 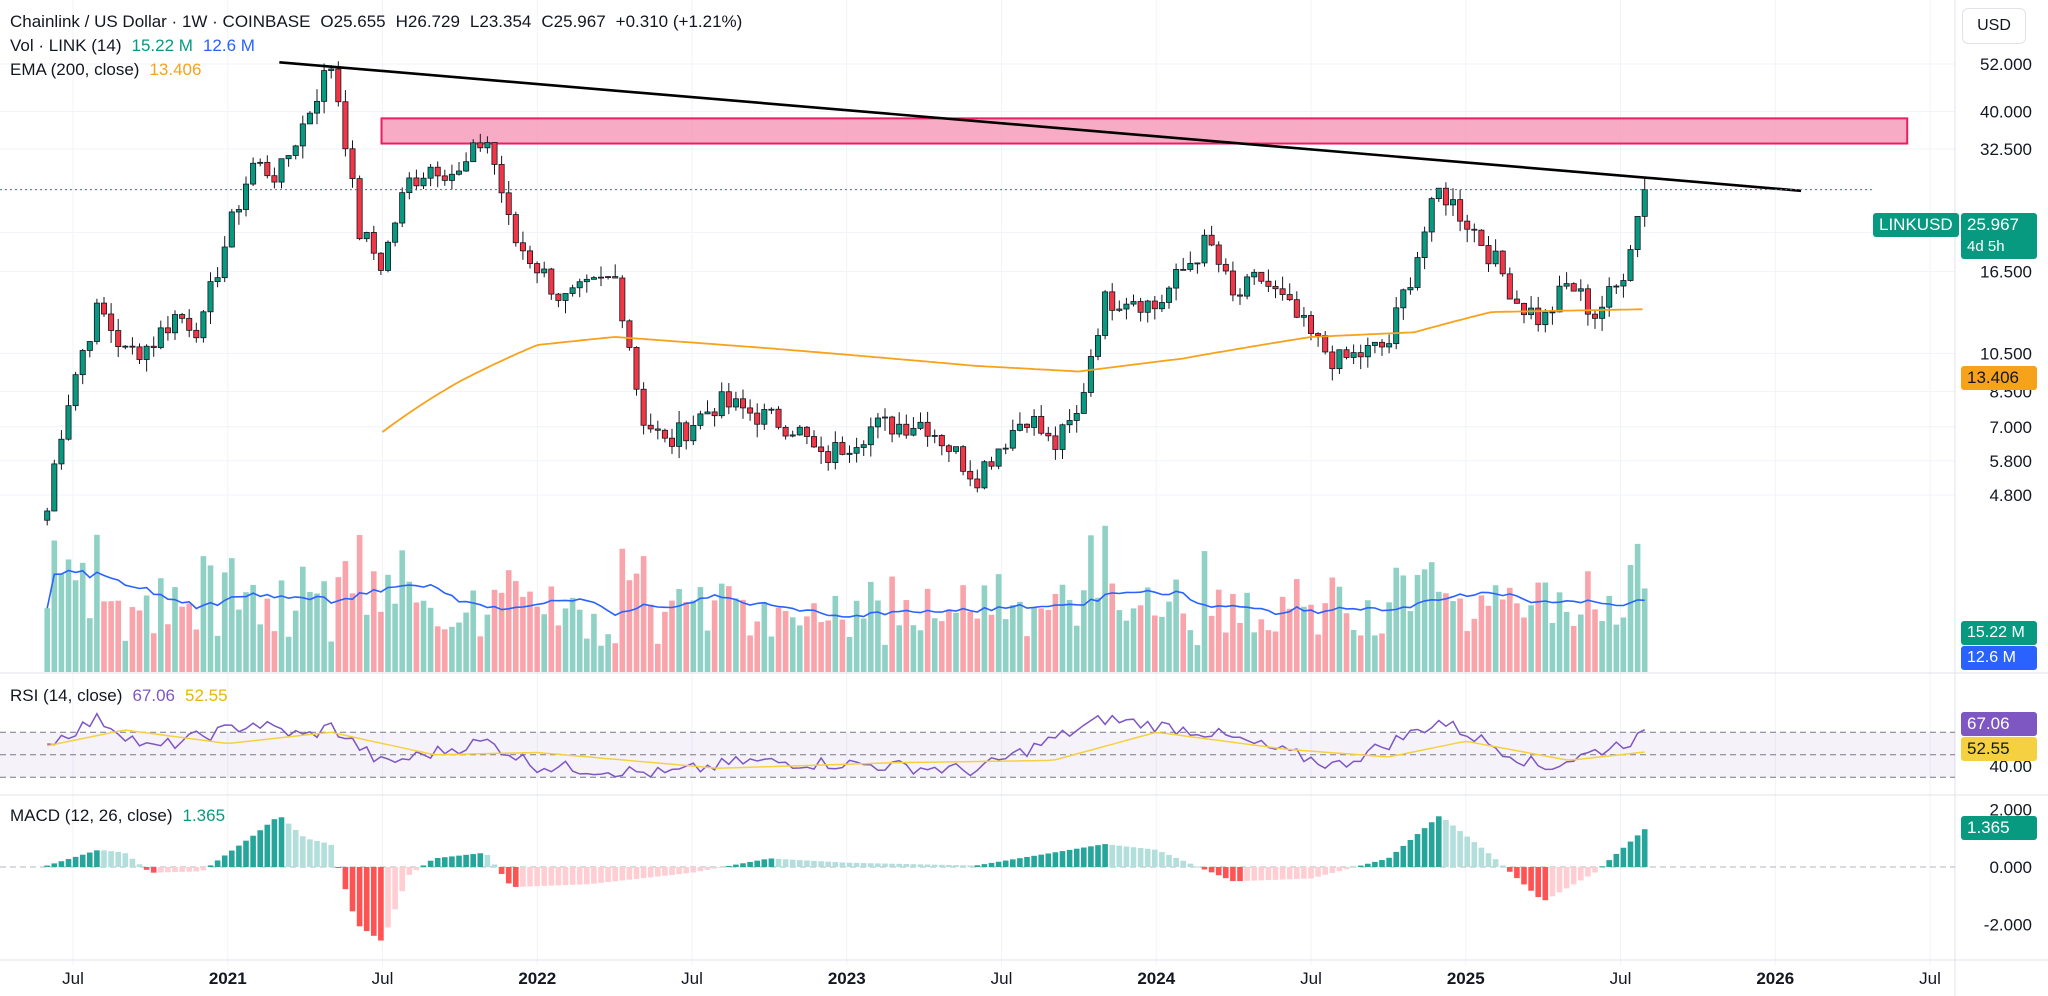 What do you see at coordinates (105, 70) in the screenshot?
I see `ema-legend: EMA (200, close) 13.406` at bounding box center [105, 70].